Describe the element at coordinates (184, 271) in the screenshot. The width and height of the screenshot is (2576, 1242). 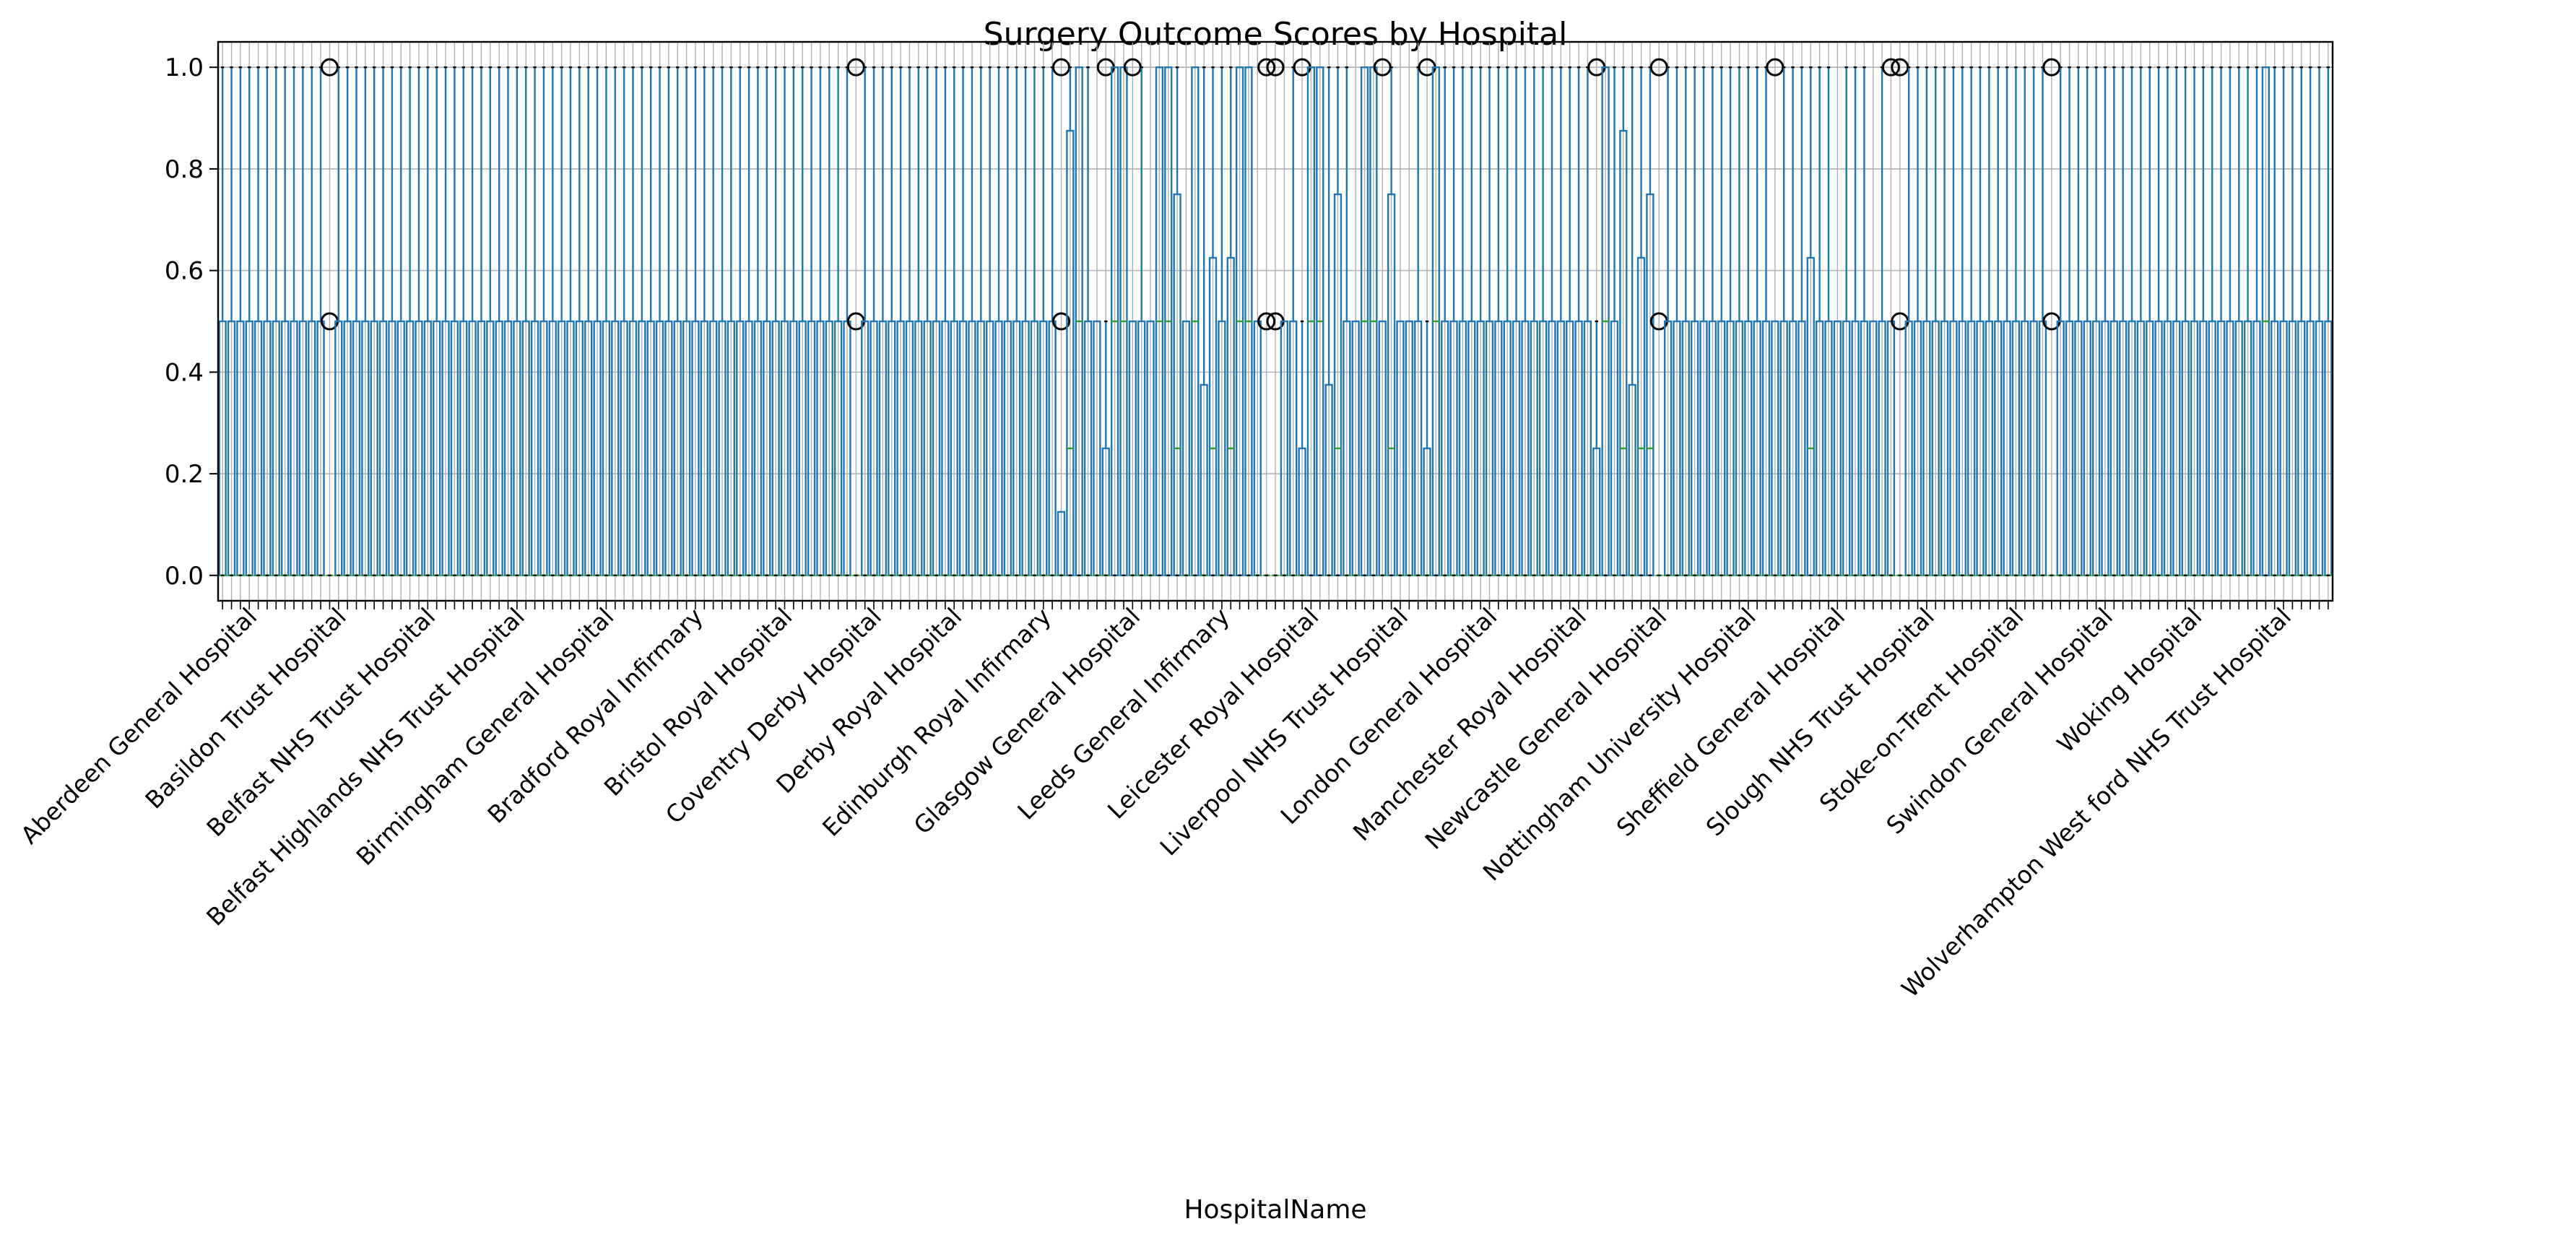
I see `y-tick-label: 0.6` at that location.